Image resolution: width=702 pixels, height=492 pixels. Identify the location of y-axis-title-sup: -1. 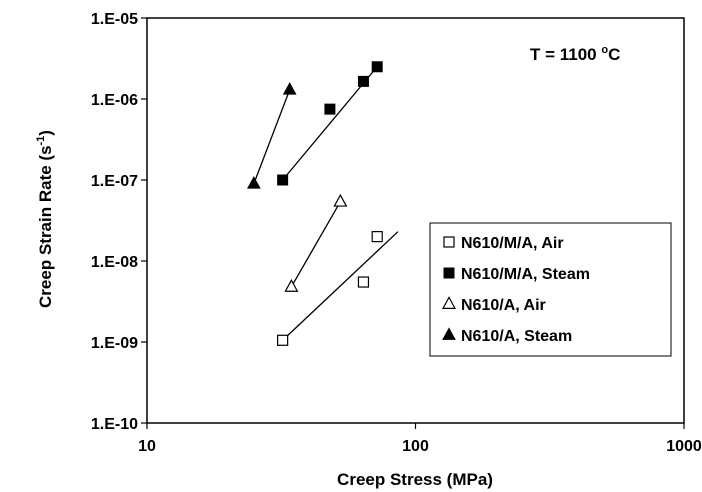
(41, 141).